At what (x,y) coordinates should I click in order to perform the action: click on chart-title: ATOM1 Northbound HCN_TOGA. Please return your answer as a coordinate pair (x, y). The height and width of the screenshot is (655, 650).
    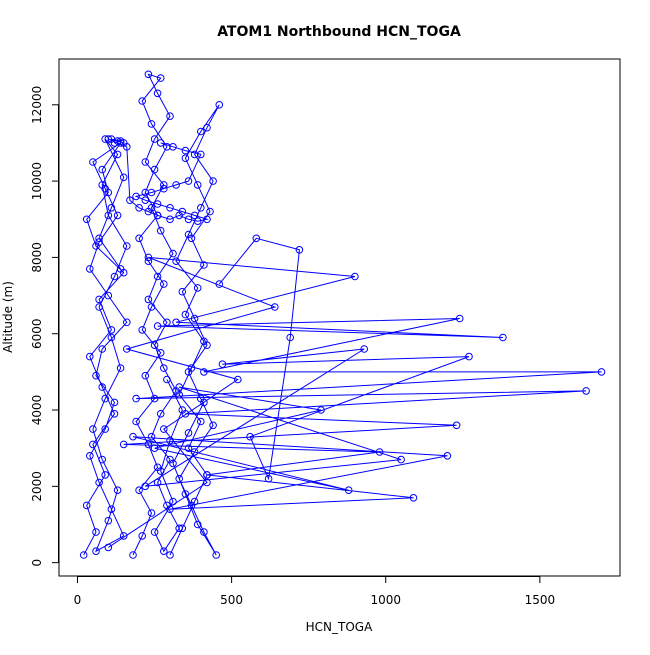
    Looking at the image, I should click on (339, 32).